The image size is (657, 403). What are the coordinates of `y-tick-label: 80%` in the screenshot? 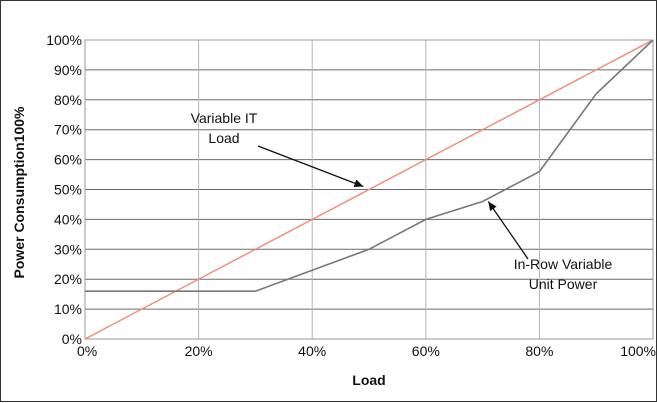 It's located at (68, 100).